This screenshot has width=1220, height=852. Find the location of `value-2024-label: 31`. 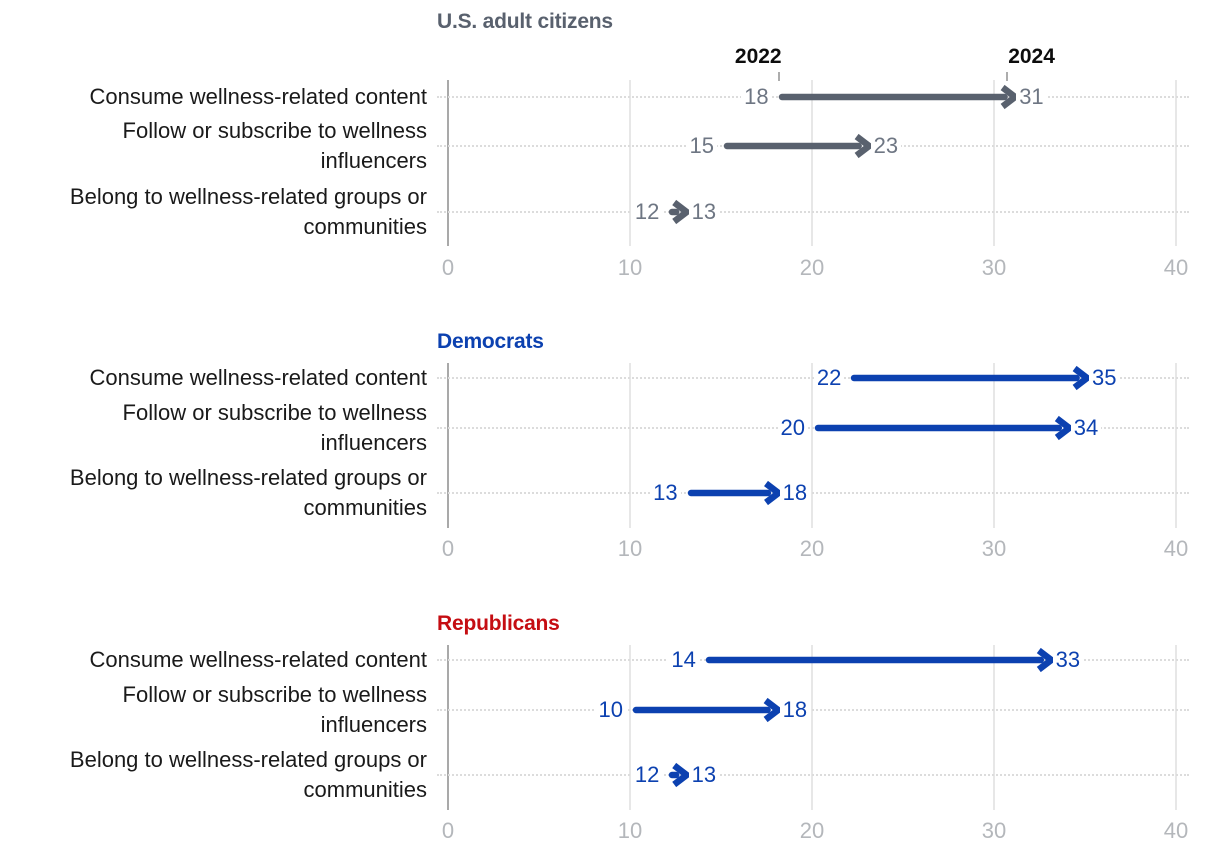

value-2024-label: 31 is located at coordinates (1031, 97).